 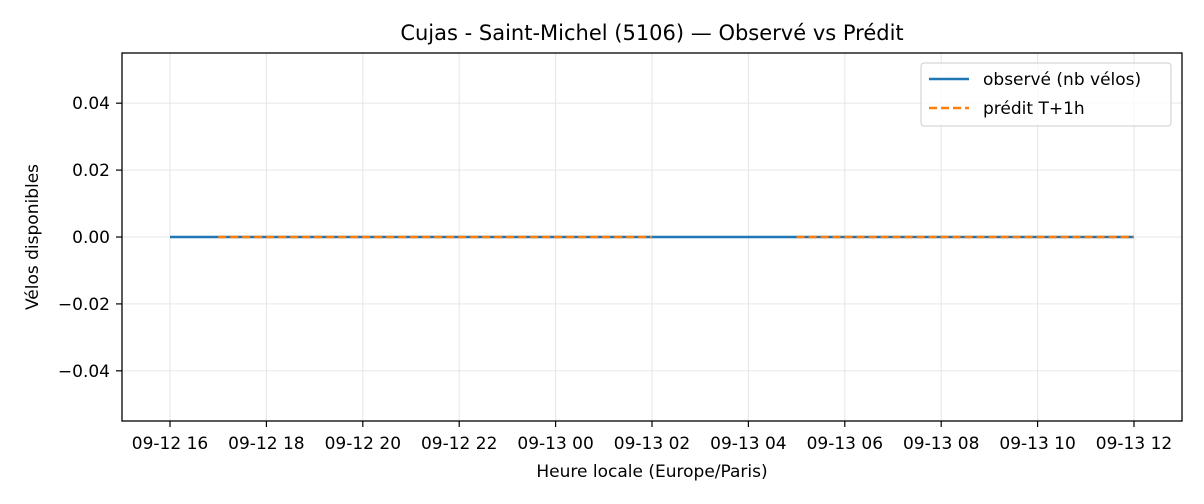 What do you see at coordinates (84, 305) in the screenshot?
I see `y-tick-label: −0.02` at bounding box center [84, 305].